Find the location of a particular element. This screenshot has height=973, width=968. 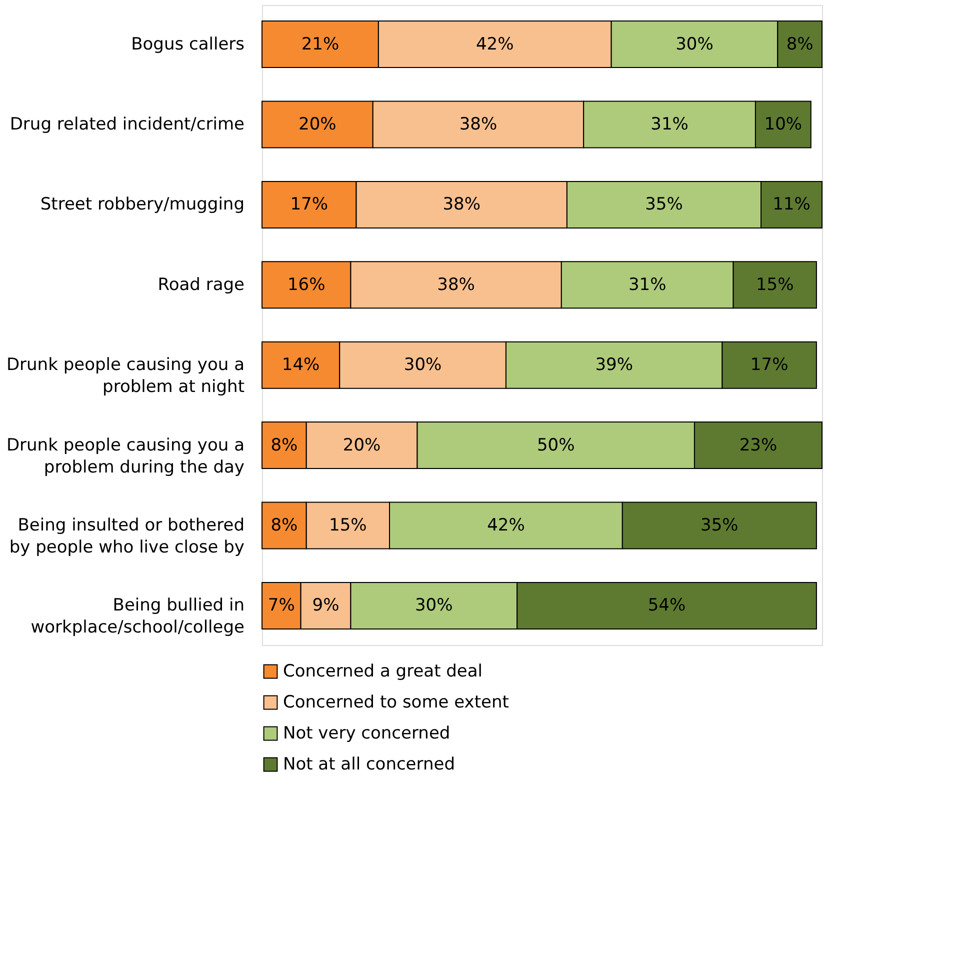

data-label: 9% is located at coordinates (326, 606).